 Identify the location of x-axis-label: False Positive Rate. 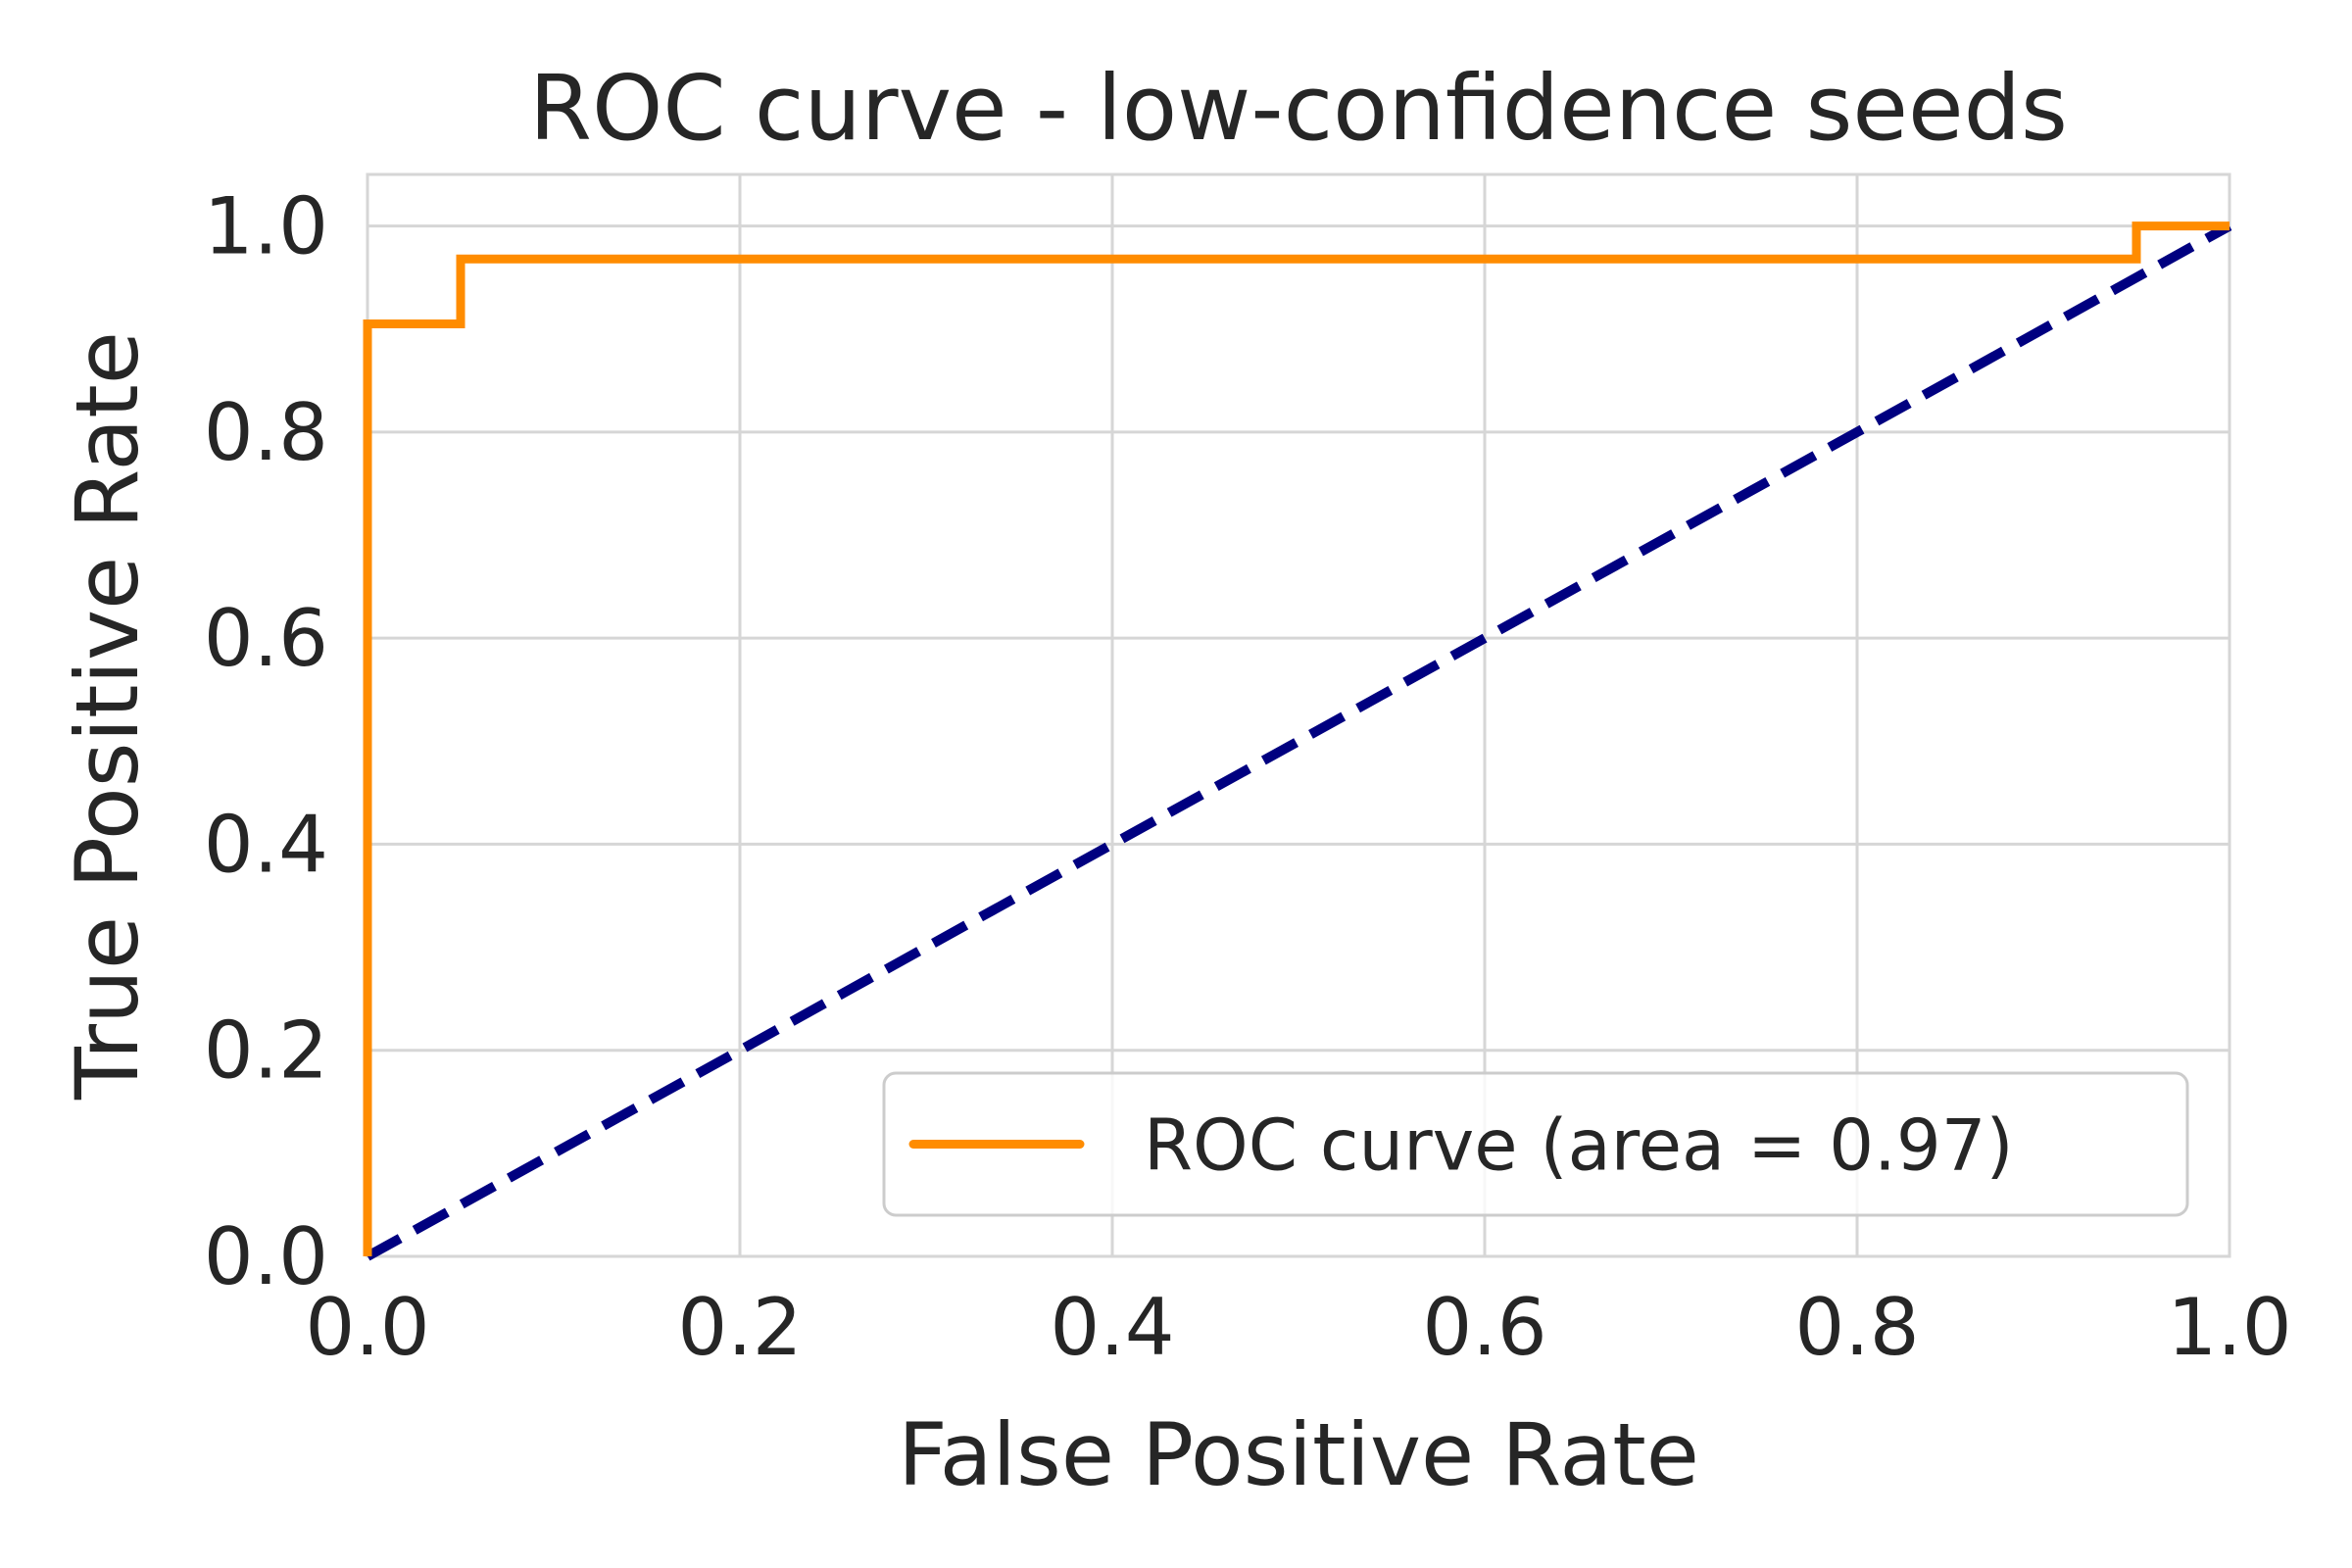
(1298, 1454).